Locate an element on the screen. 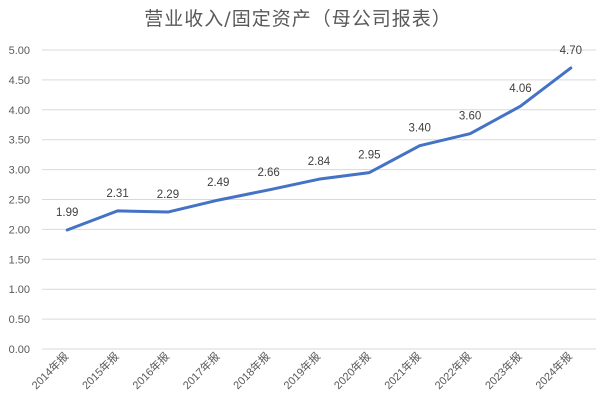 This screenshot has width=596, height=410. y-tick-label: 2.00 is located at coordinates (19, 230).